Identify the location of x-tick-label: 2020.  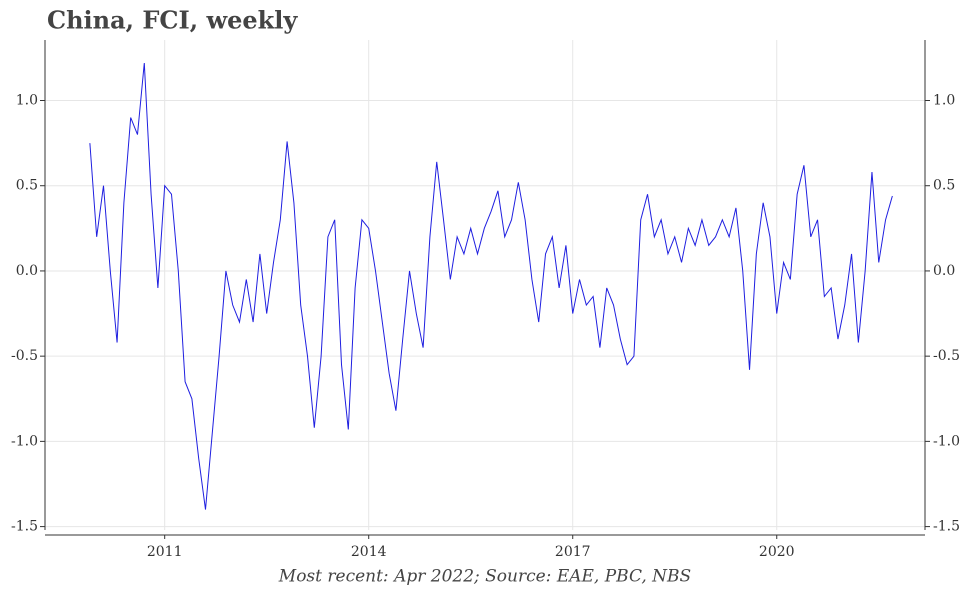
(777, 552).